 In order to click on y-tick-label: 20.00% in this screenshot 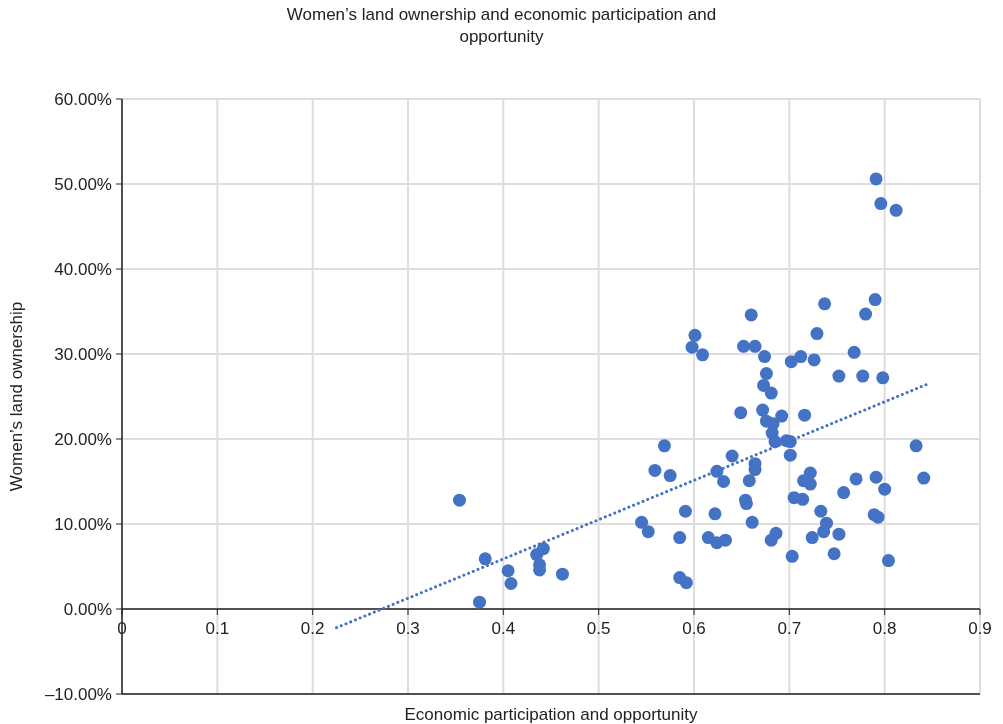, I will do `click(83, 439)`.